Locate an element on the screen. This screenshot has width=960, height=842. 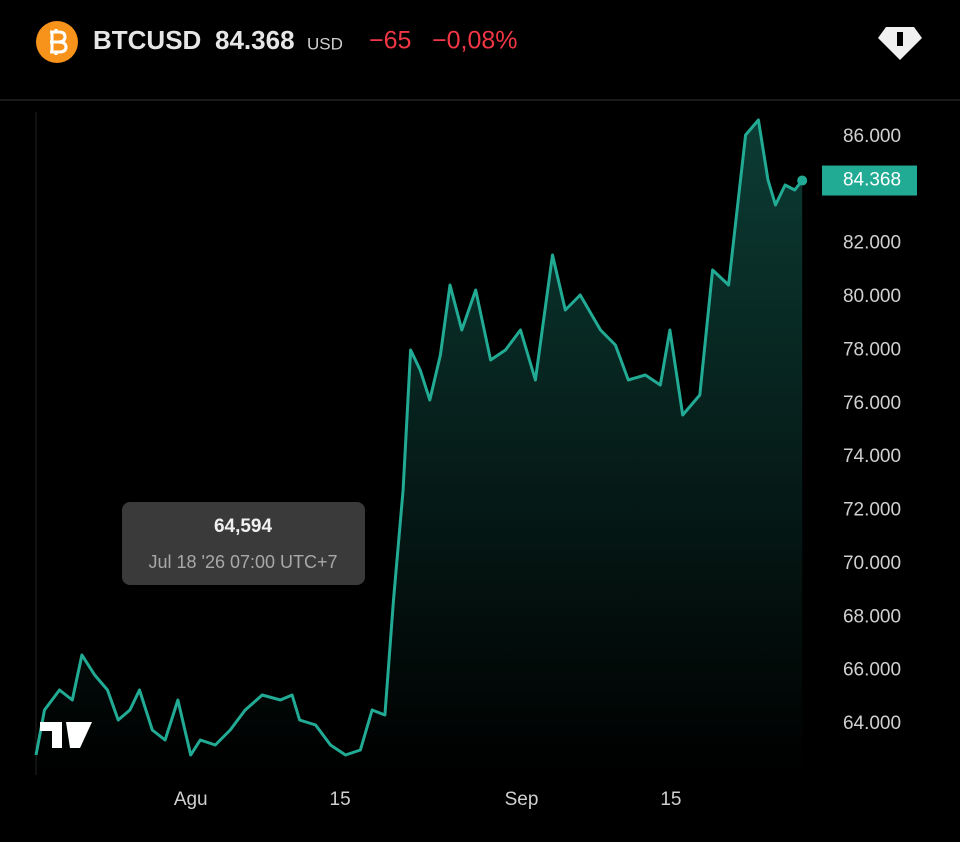
tooltip-time: Jul 18 '26 07:00 UTC+7 is located at coordinates (242, 562).